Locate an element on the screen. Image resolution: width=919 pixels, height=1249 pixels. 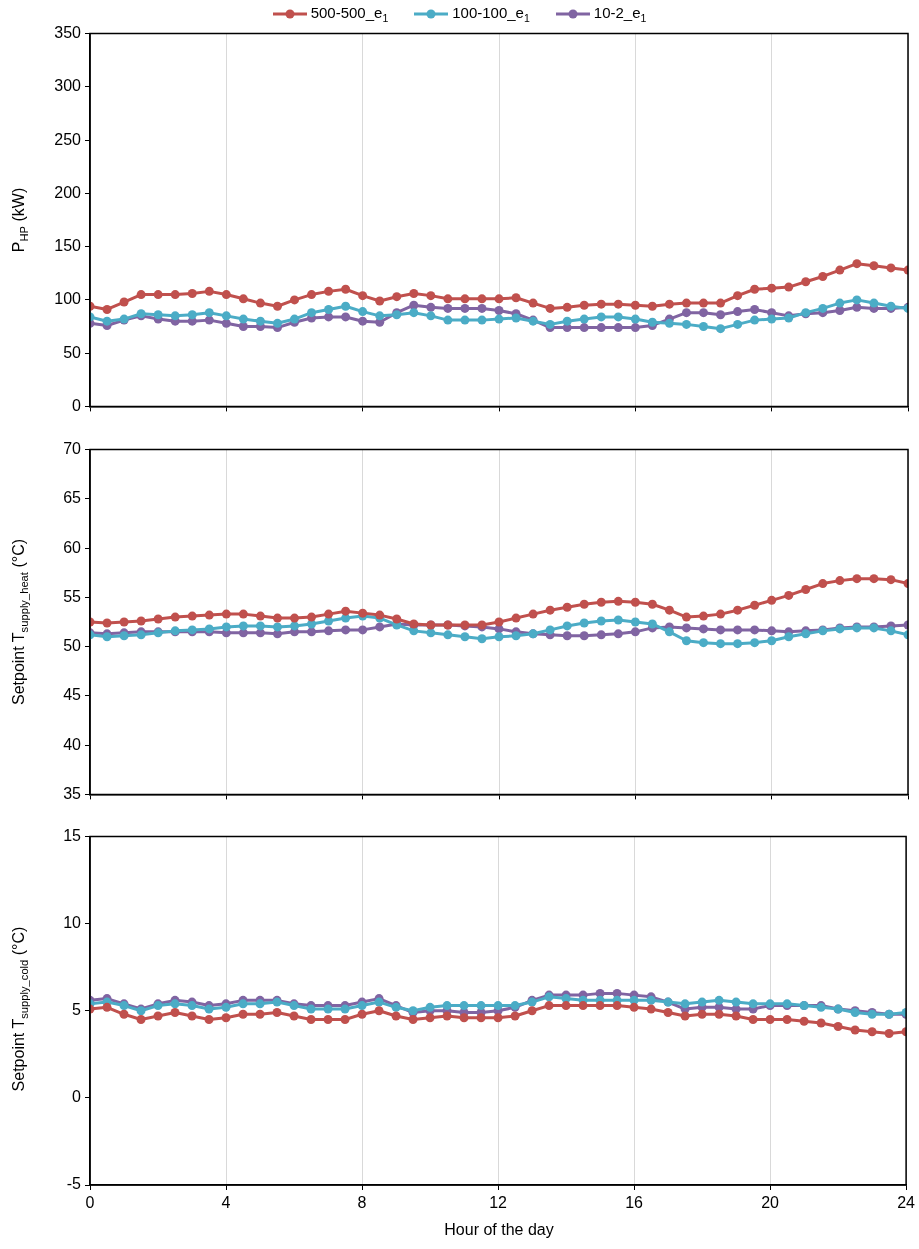
legend-label: 10-2_e$_{1}$ is located at coordinates (620, 14).